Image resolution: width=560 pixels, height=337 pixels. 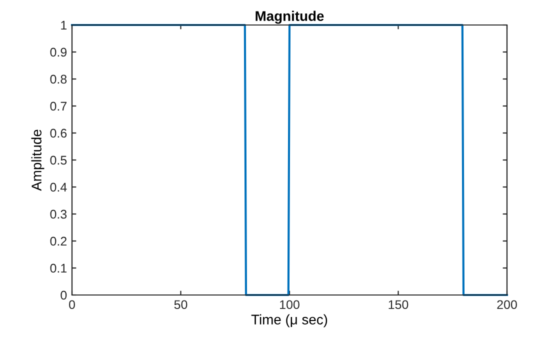 What do you see at coordinates (58, 133) in the screenshot?
I see `y-tick-label: 0.6` at bounding box center [58, 133].